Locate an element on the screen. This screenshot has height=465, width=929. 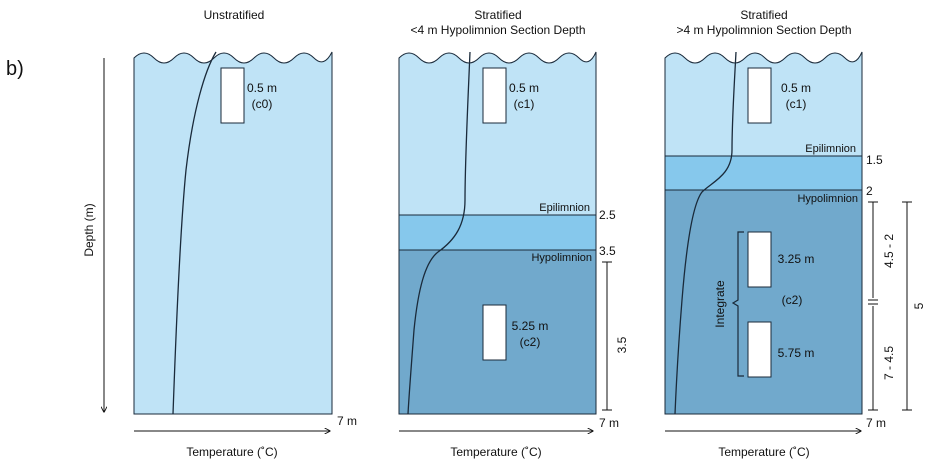
panel-3-integrate-brace is located at coordinates (737, 304).